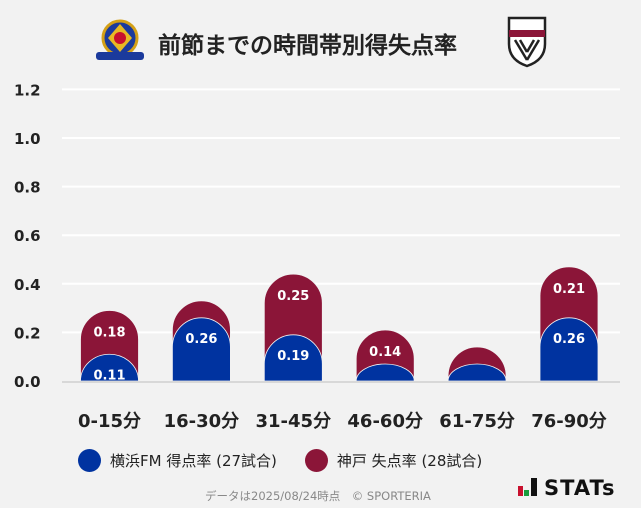  I want to click on chart-title: 前節までの時間帯別得失点率, so click(307, 46).